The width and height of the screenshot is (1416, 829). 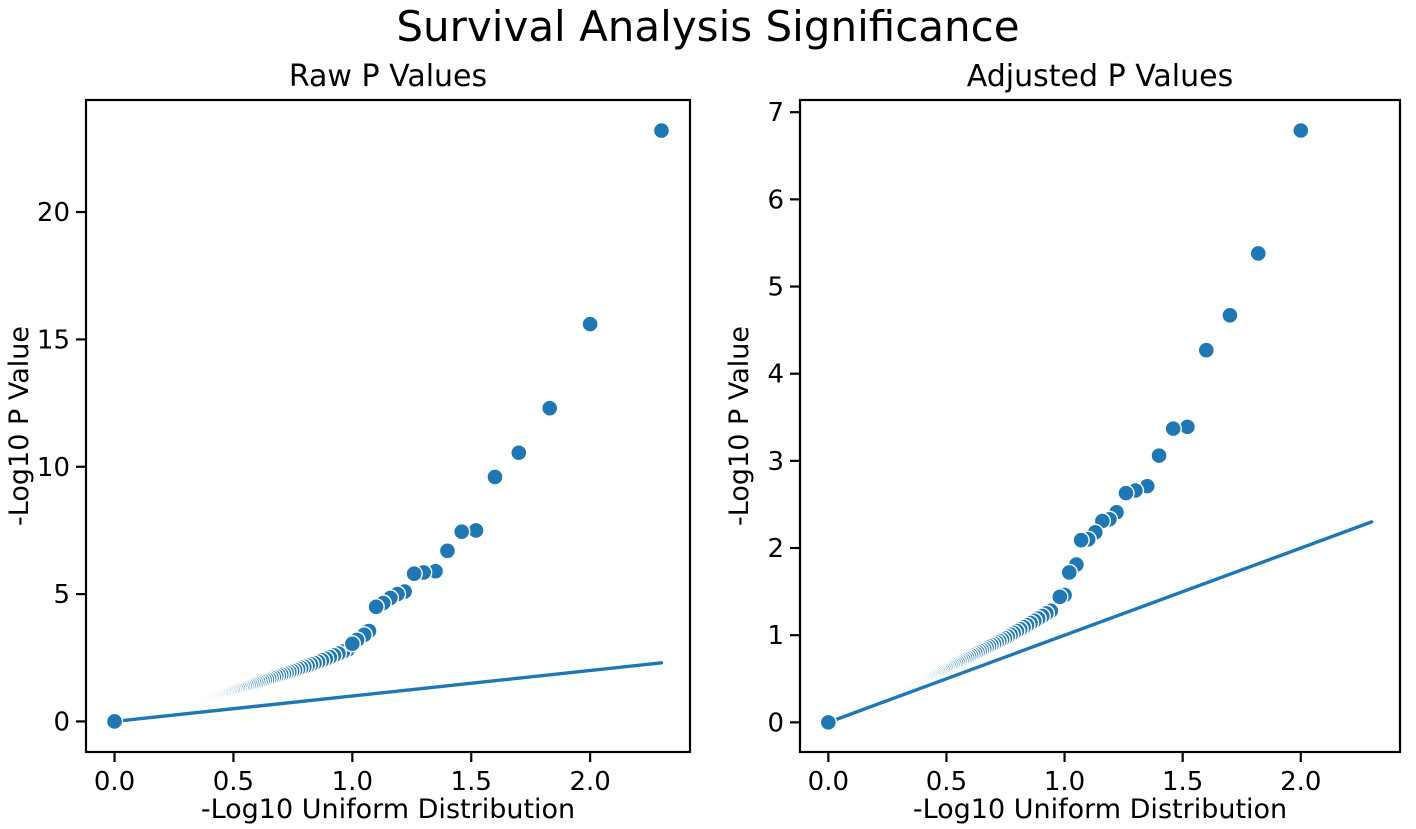 What do you see at coordinates (388, 809) in the screenshot?
I see `raw-x-axis-label: -Log10 Uniform Distribution` at bounding box center [388, 809].